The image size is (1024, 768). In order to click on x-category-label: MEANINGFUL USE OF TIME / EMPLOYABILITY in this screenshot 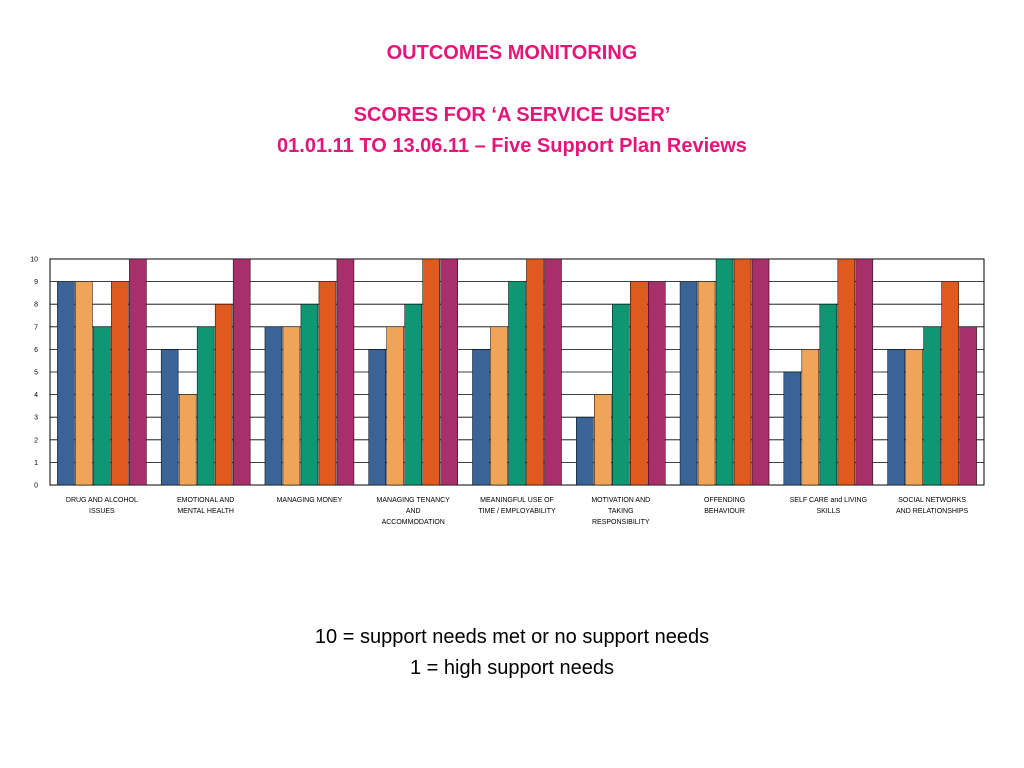, I will do `click(517, 506)`.